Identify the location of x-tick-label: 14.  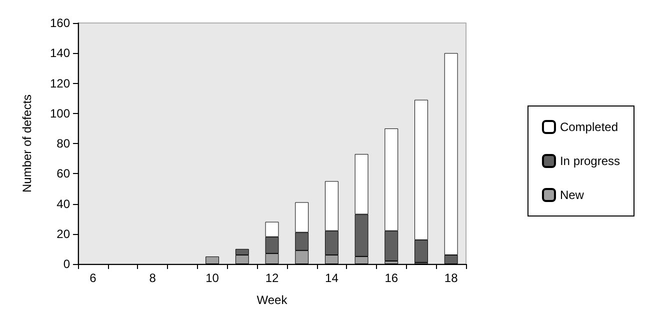
(332, 278).